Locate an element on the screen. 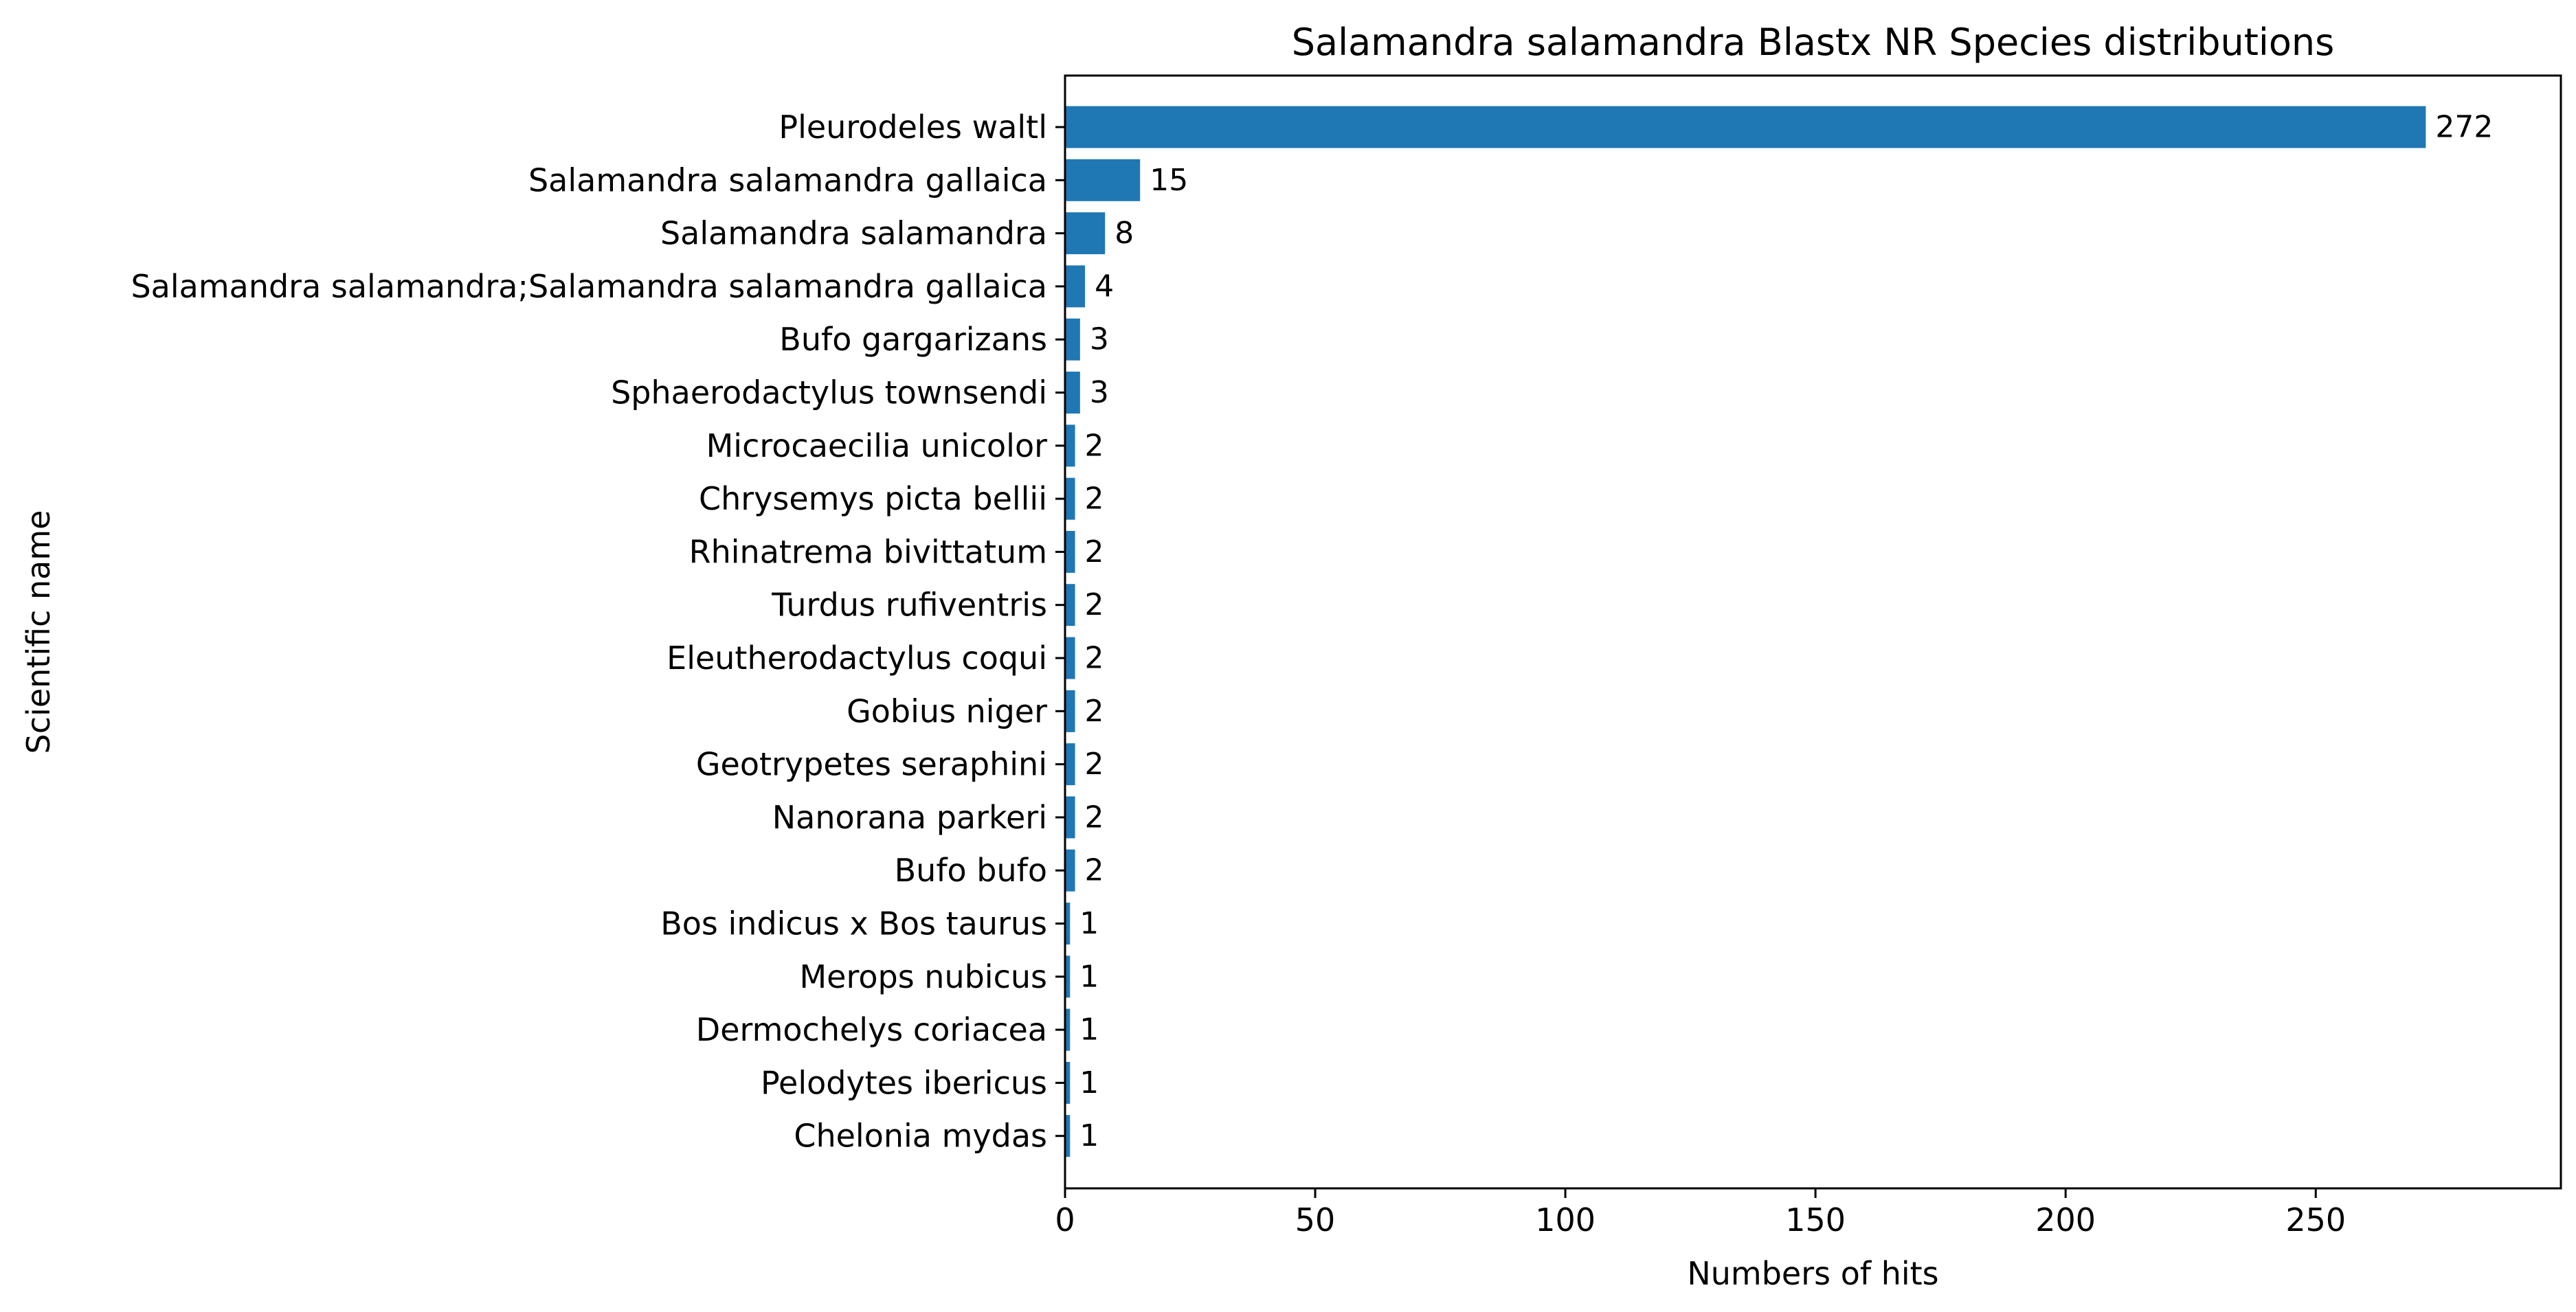 Image resolution: width=2576 pixels, height=1312 pixels. y-tick-label: Geotrypetes seraphini is located at coordinates (871, 764).